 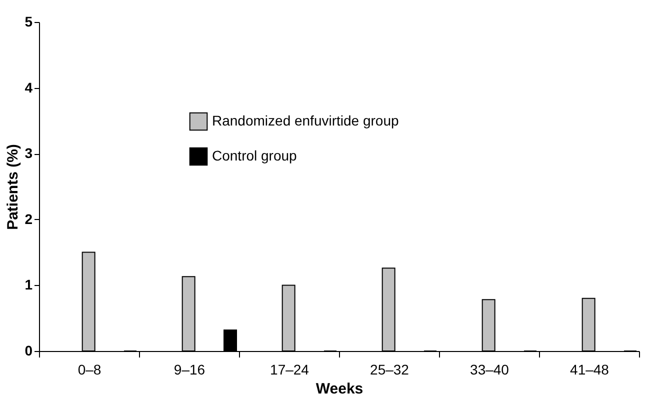 I want to click on x-axis-title: Weeks, so click(x=340, y=389).